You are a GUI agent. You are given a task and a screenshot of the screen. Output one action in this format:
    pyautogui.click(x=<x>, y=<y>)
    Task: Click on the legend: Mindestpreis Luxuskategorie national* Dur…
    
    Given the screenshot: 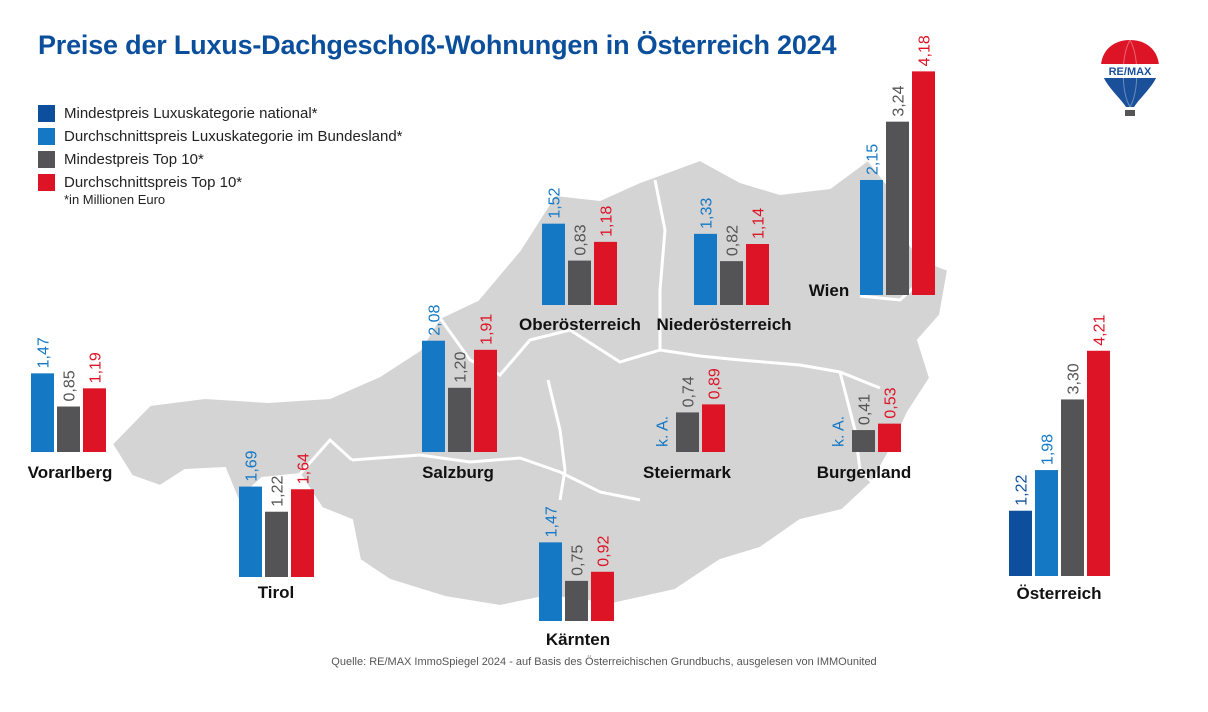 What is the action you would take?
    pyautogui.click(x=220, y=148)
    